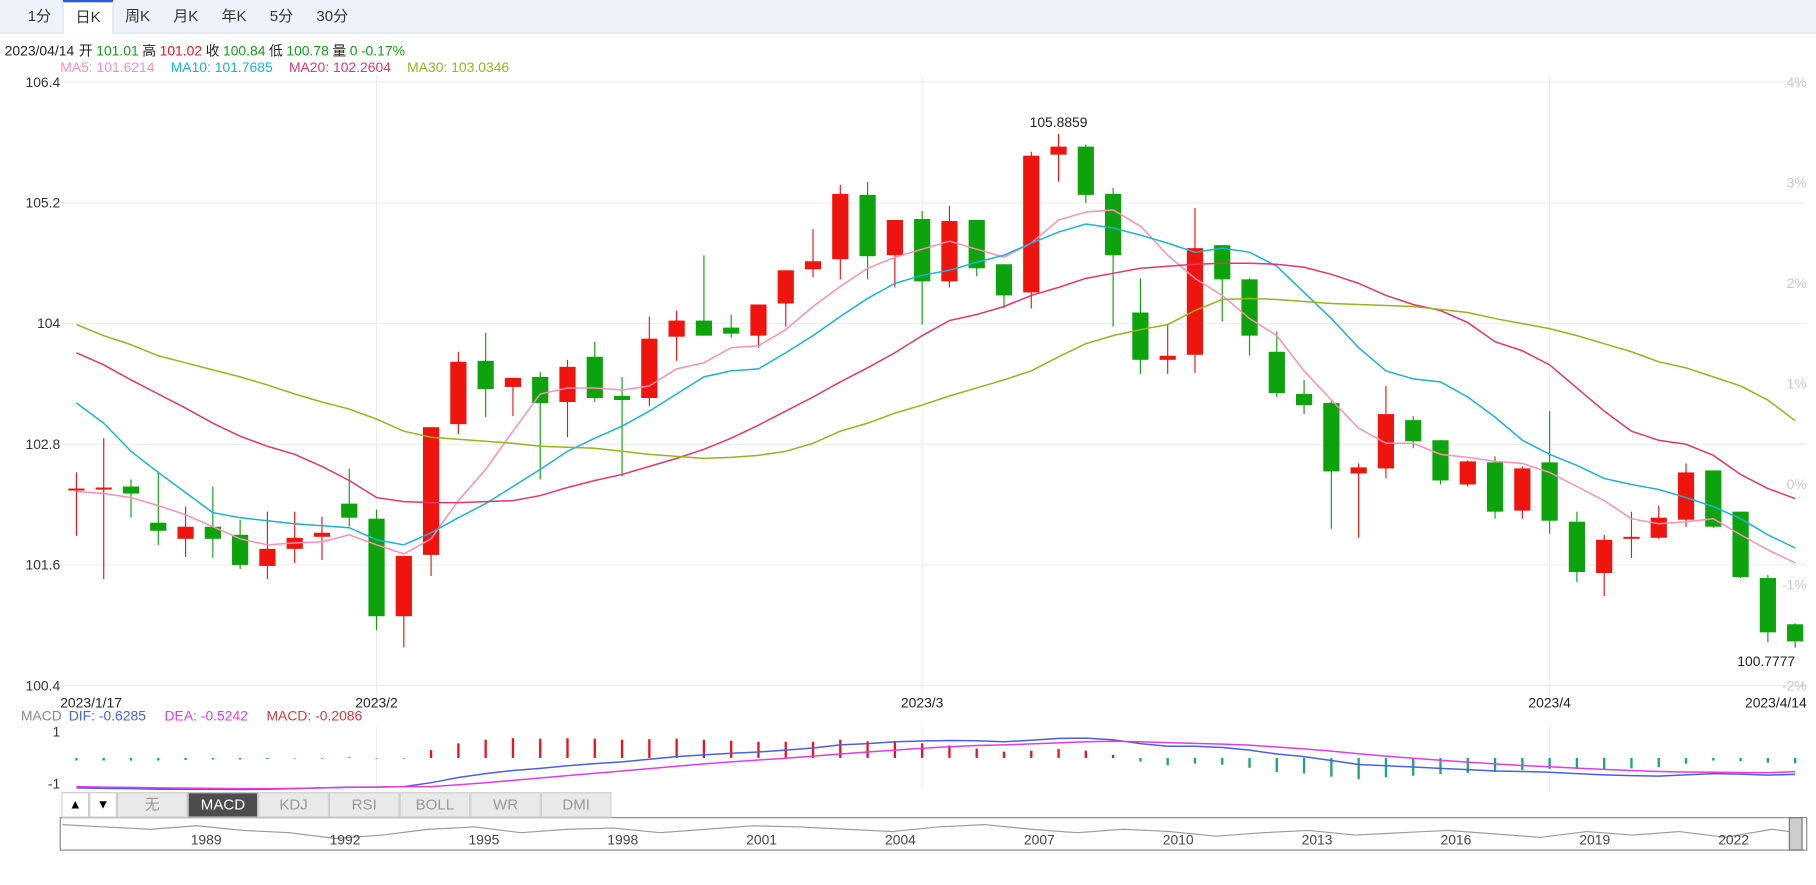 This screenshot has height=885, width=1816. Describe the element at coordinates (1178, 839) in the screenshot. I see `navigator-year: 2010` at that location.